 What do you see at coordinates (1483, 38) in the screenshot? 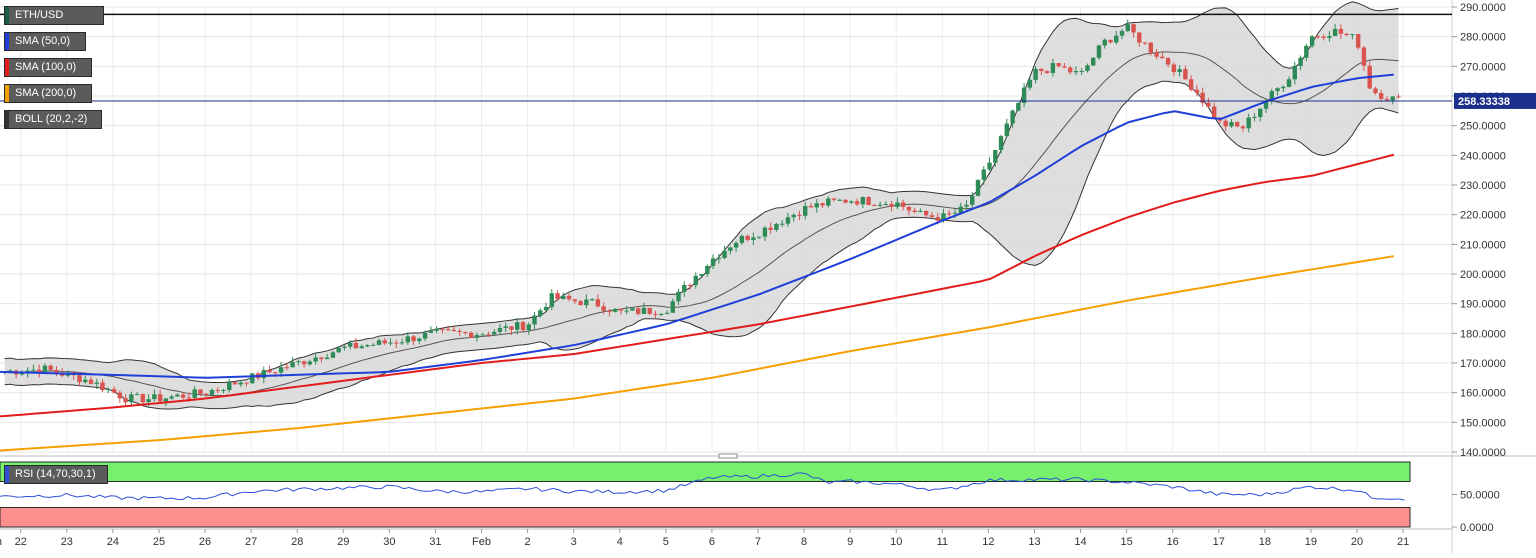
I see `y-tick-label-1: 280.0000` at bounding box center [1483, 38].